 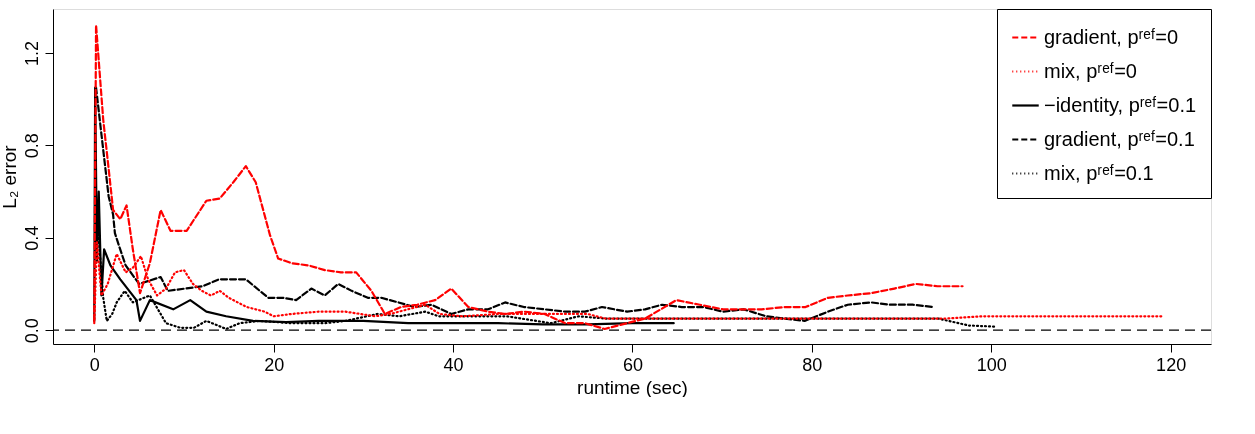 What do you see at coordinates (632, 364) in the screenshot?
I see `x-tick-label: 60` at bounding box center [632, 364].